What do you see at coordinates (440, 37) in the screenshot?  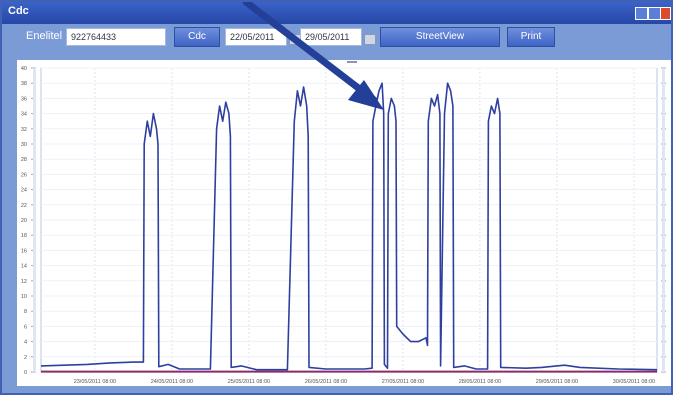 I see `streetview-button: StreetView` at bounding box center [440, 37].